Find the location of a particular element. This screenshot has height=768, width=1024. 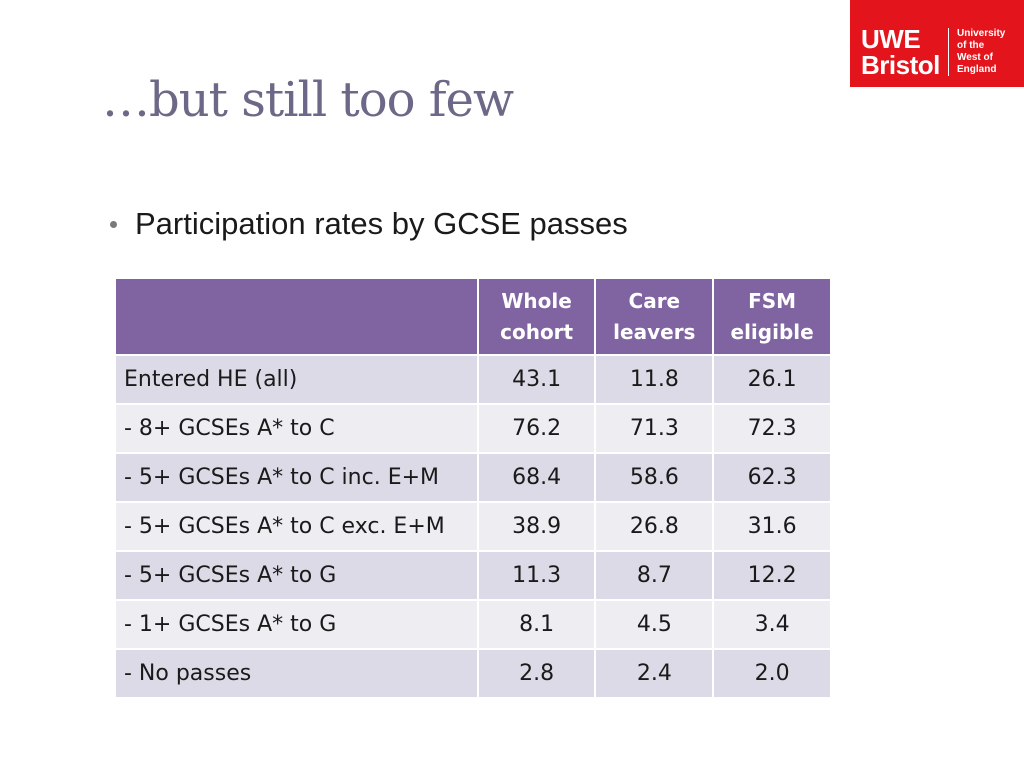

table-row: - 1+ GCSEs A* to G 8.1 4.5 3.4 is located at coordinates (473, 624).